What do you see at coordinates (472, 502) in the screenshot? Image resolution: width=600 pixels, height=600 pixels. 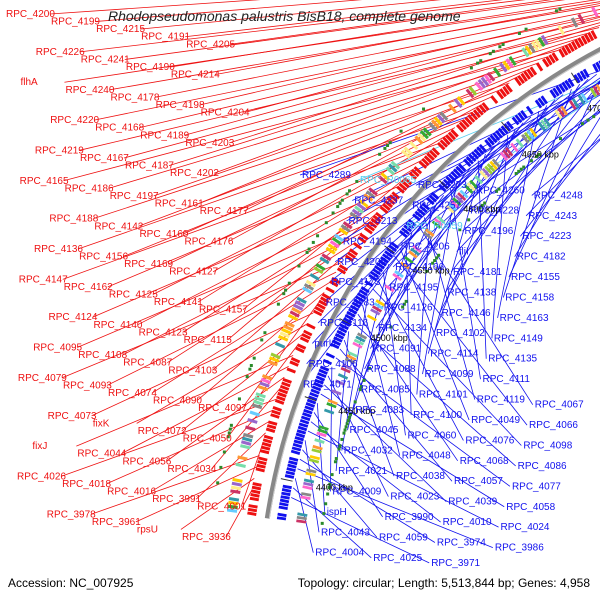 I see `reverse-gene-label: RPC_4039` at bounding box center [472, 502].